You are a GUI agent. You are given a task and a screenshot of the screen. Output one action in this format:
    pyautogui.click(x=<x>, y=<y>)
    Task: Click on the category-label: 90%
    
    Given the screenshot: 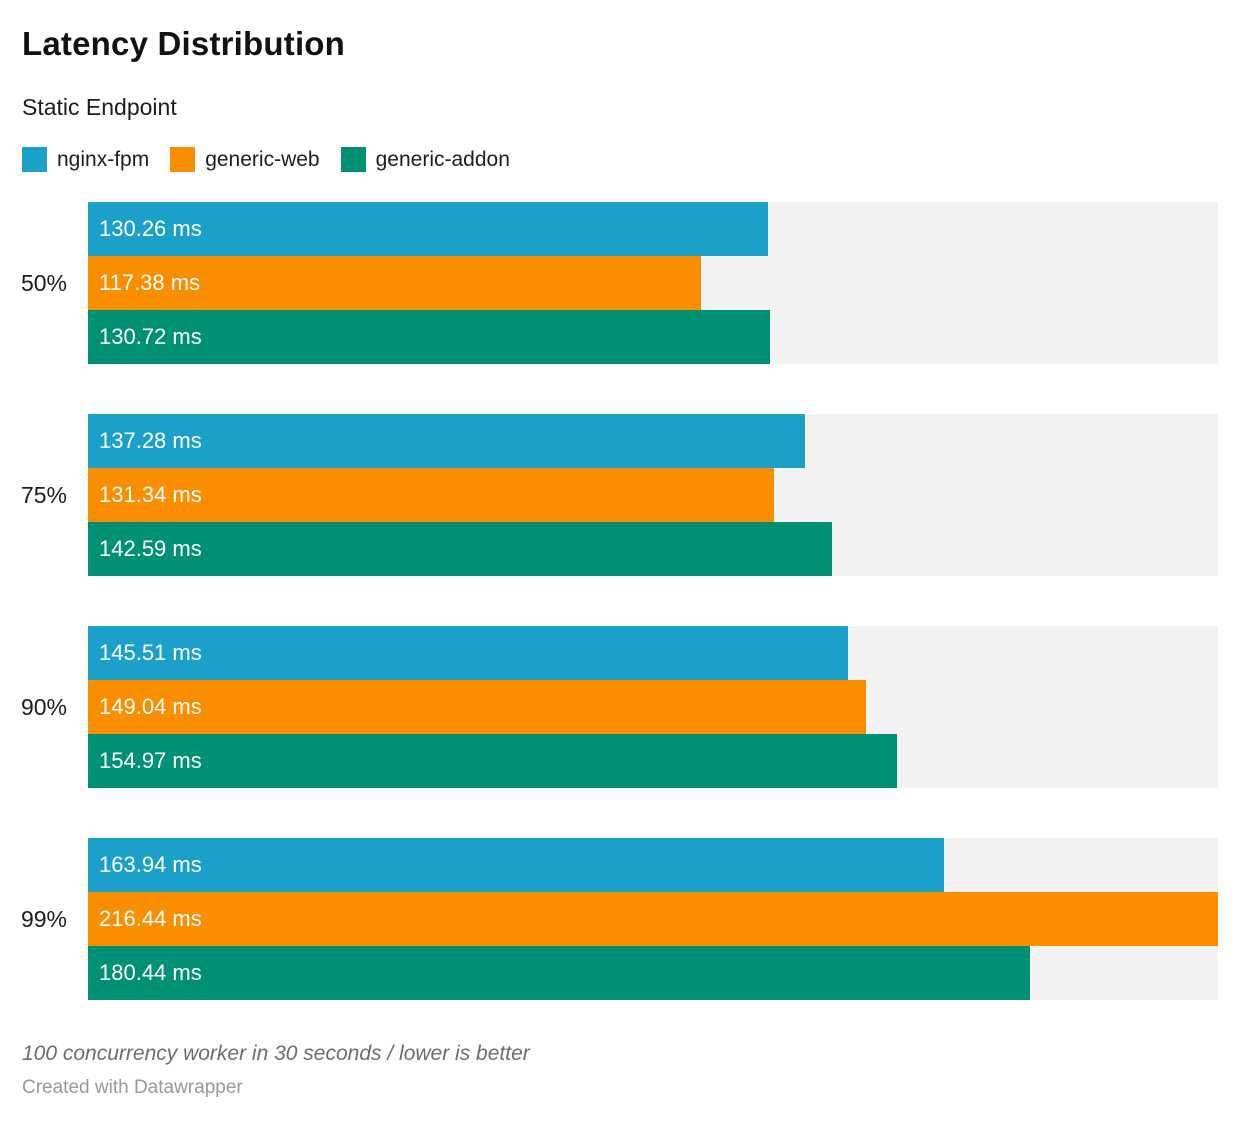 What is the action you would take?
    pyautogui.click(x=43, y=706)
    